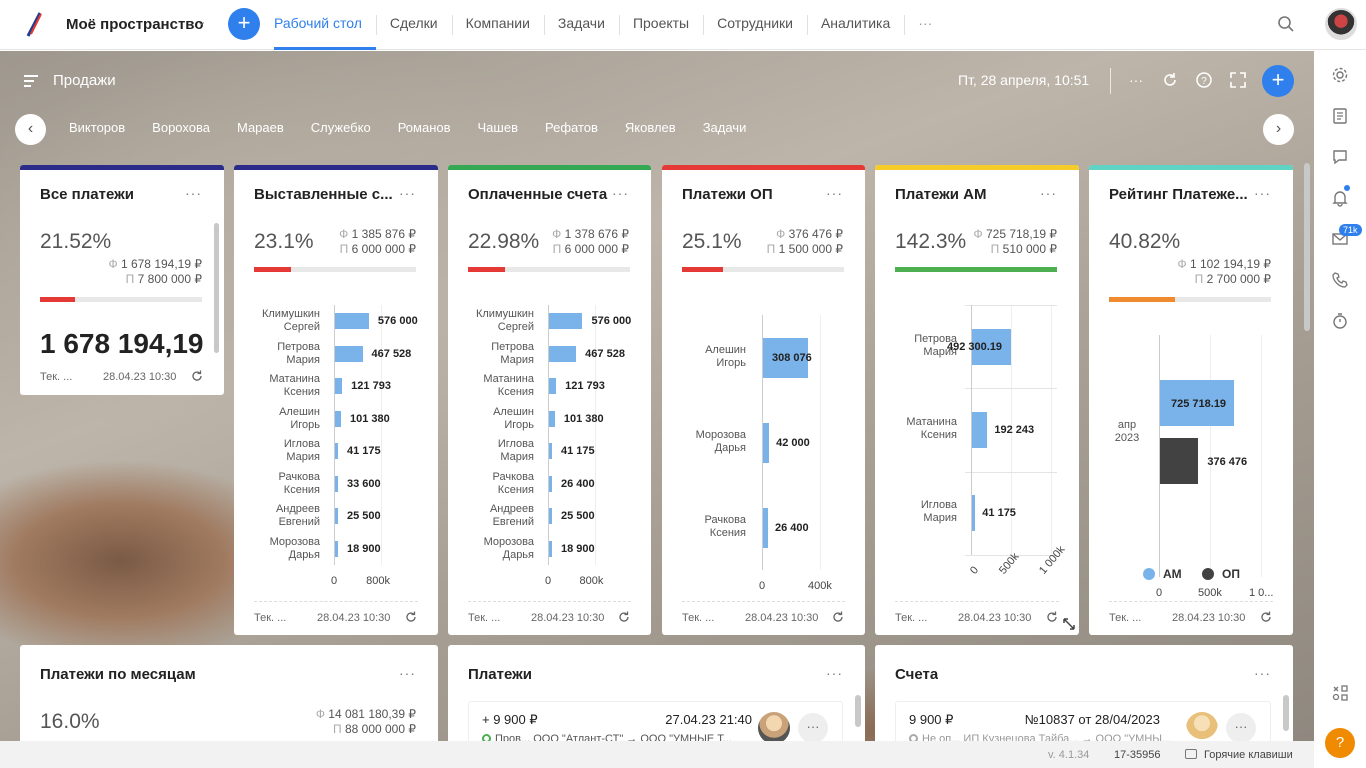  What do you see at coordinates (97, 127) in the screenshot?
I see `filter-tab: Викторов` at bounding box center [97, 127].